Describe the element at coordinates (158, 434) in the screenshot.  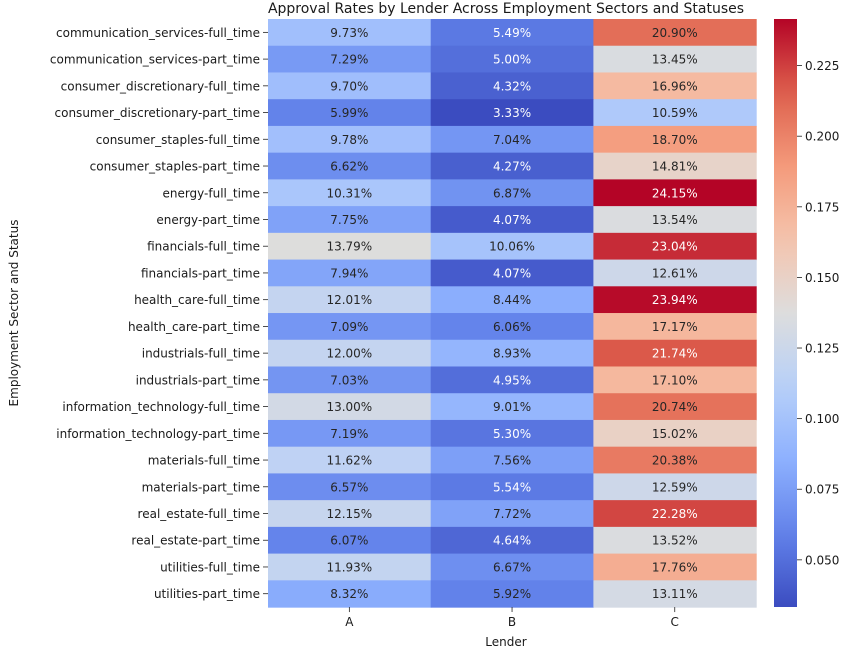
I see `row-label: information_technology-part_time` at that location.